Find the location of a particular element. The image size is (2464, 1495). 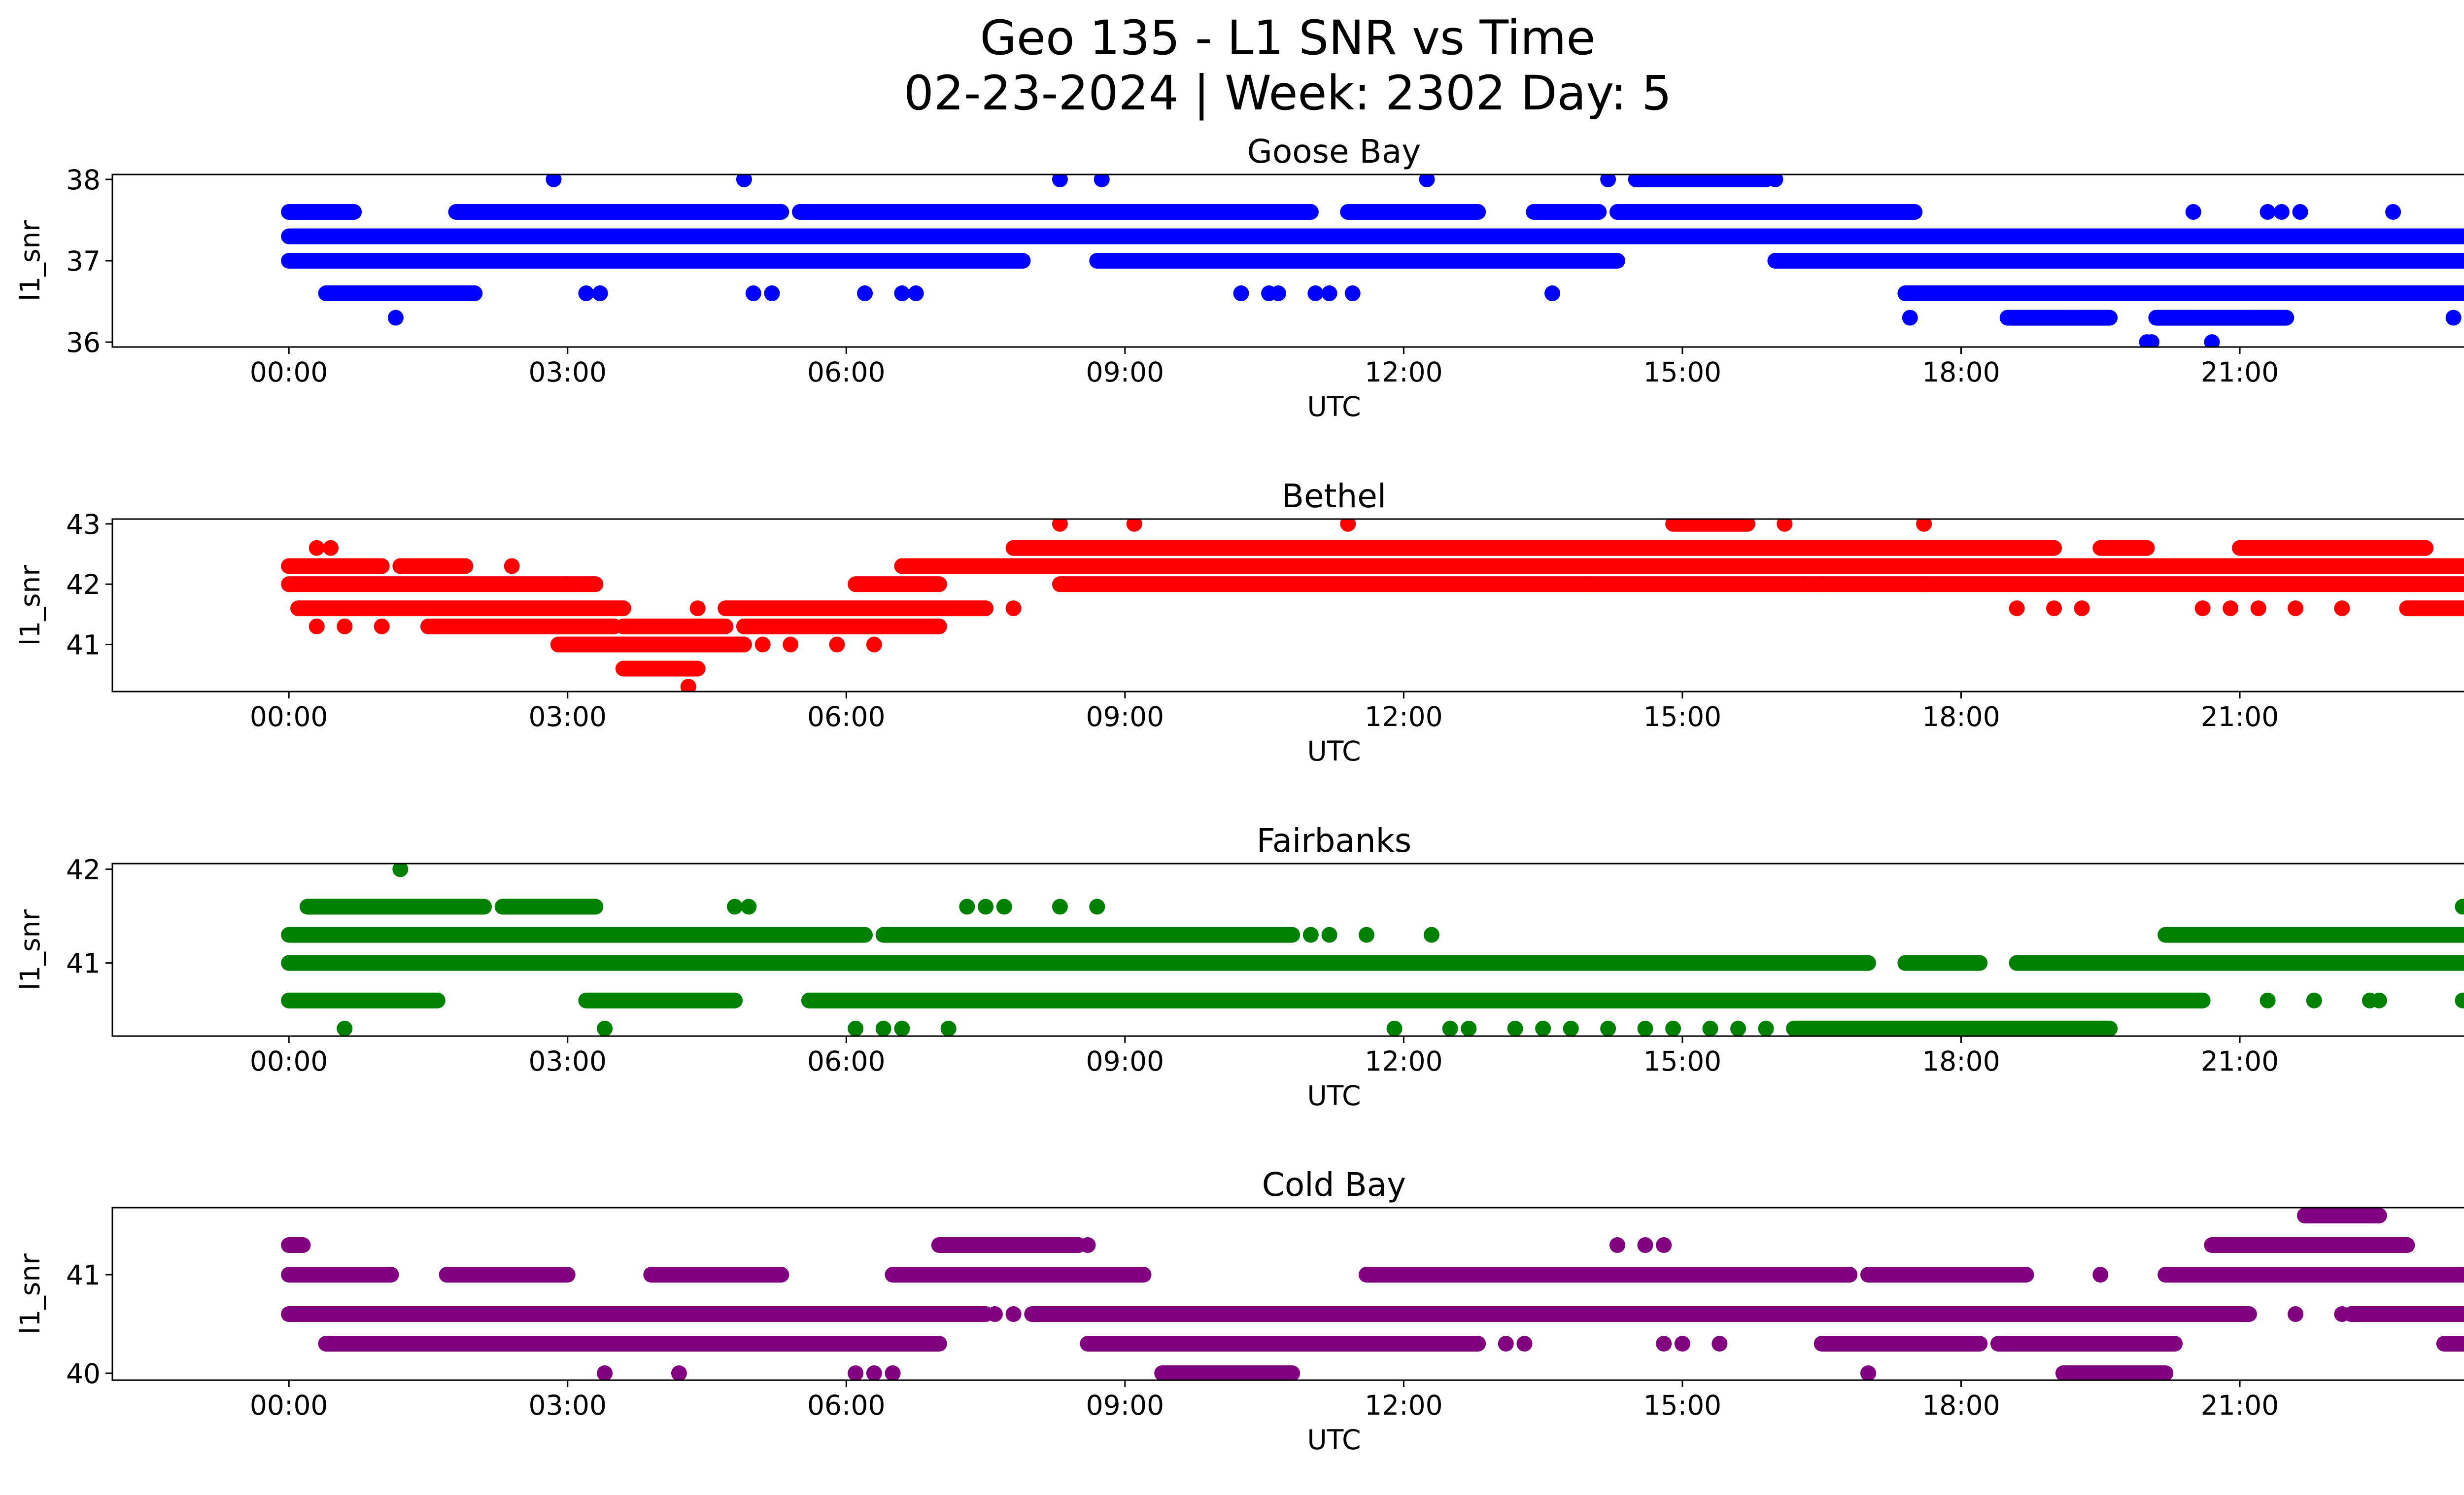

x-tick-label: 03:00 is located at coordinates (567, 1405).